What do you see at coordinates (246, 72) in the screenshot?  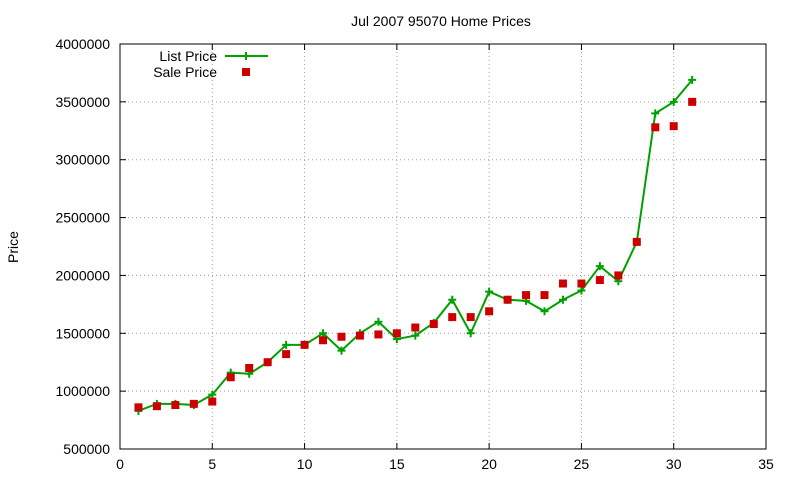 I see `legend-marker-sale-price` at bounding box center [246, 72].